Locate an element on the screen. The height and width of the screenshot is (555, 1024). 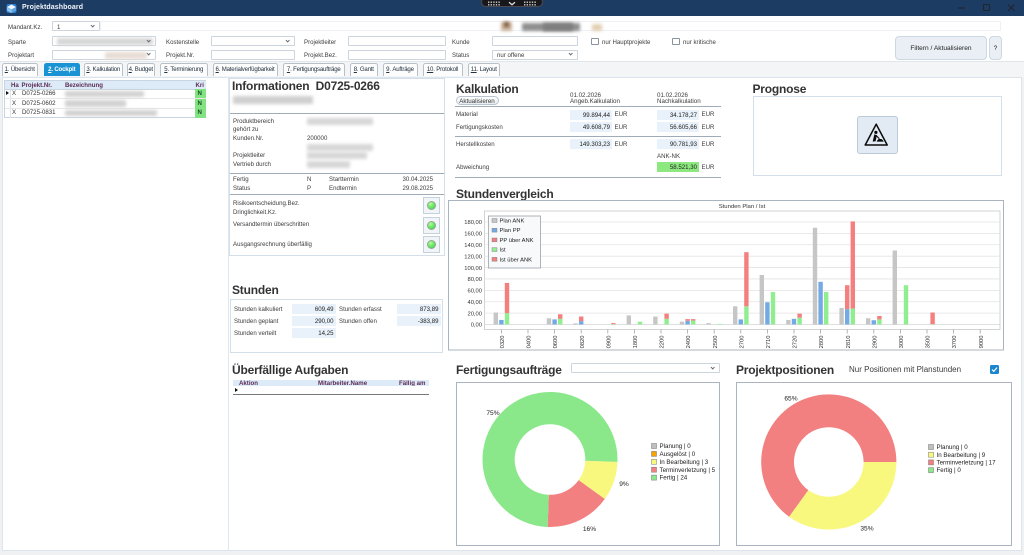
svg-text: 40,00 is located at coordinates (474, 303).